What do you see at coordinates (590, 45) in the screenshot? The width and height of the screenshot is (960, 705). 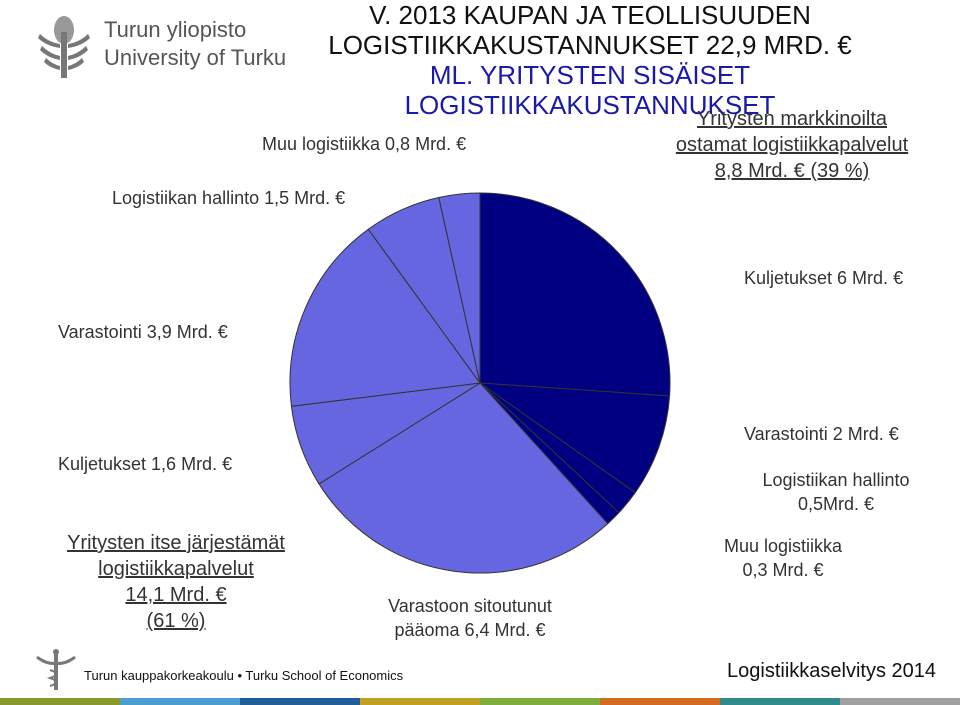 I see `title-line-2: LOGISTIIKKAKUSTANNUKSET 22,9 MRD. €` at bounding box center [590, 45].